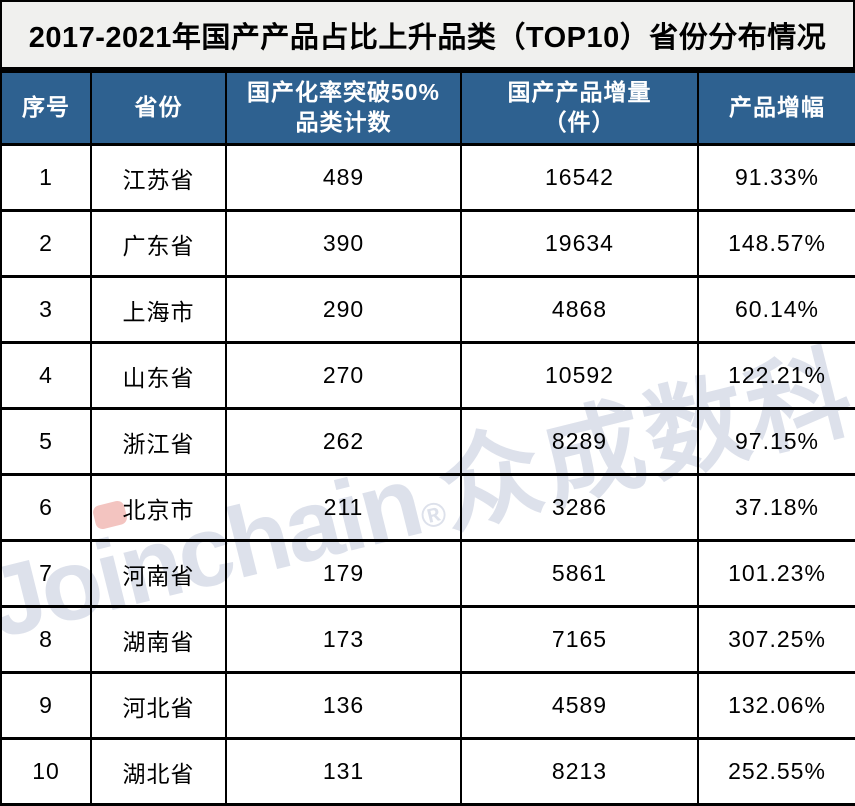 The width and height of the screenshot is (855, 806). I want to click on table-row: 8 湖南省 173 7165 307.25%, so click(427, 639).